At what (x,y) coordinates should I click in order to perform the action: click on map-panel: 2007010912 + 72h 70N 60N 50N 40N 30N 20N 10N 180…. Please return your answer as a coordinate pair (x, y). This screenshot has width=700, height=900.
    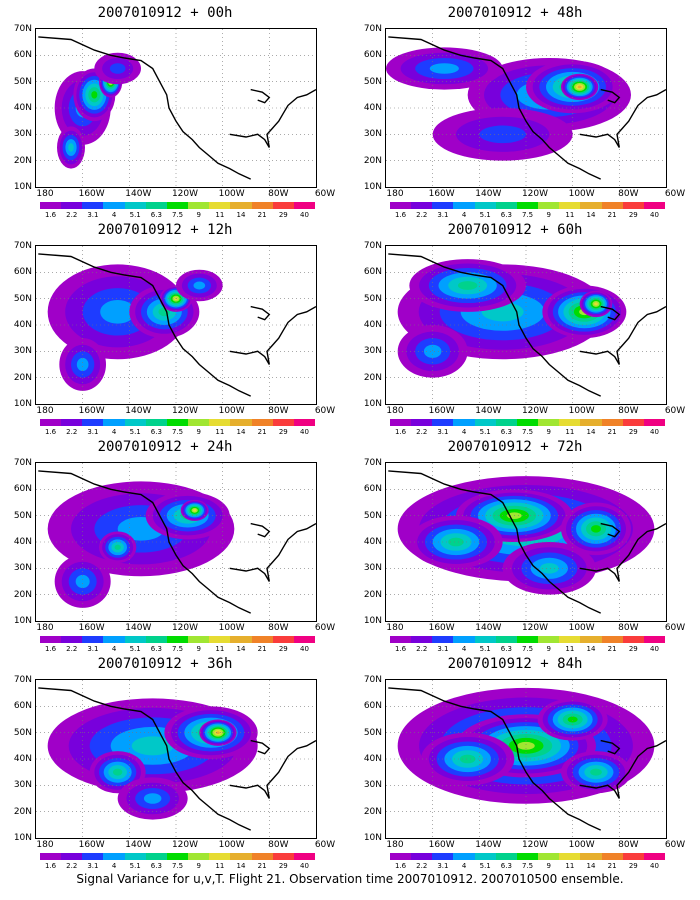
    Looking at the image, I should click on (517, 545).